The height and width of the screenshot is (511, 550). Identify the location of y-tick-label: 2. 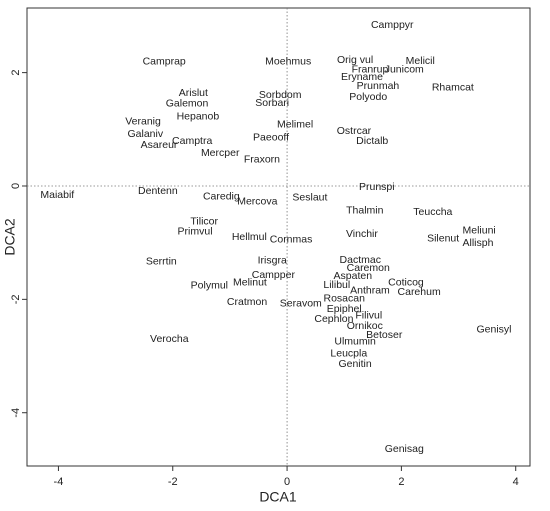
(16, 73).